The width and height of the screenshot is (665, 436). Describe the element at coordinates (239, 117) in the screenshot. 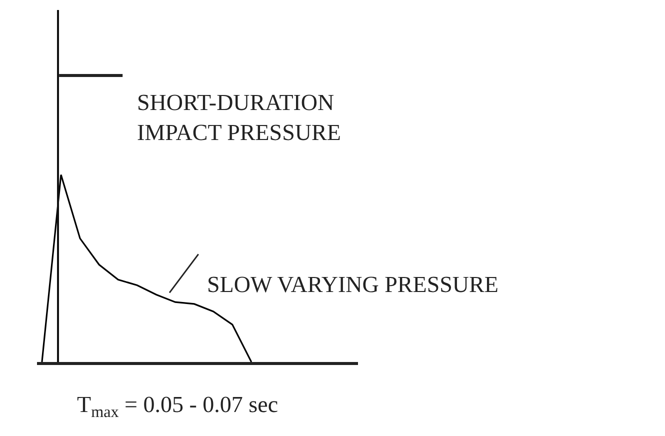

I see `text: SHORT-DURATION IMPACT PRESSURE` at that location.